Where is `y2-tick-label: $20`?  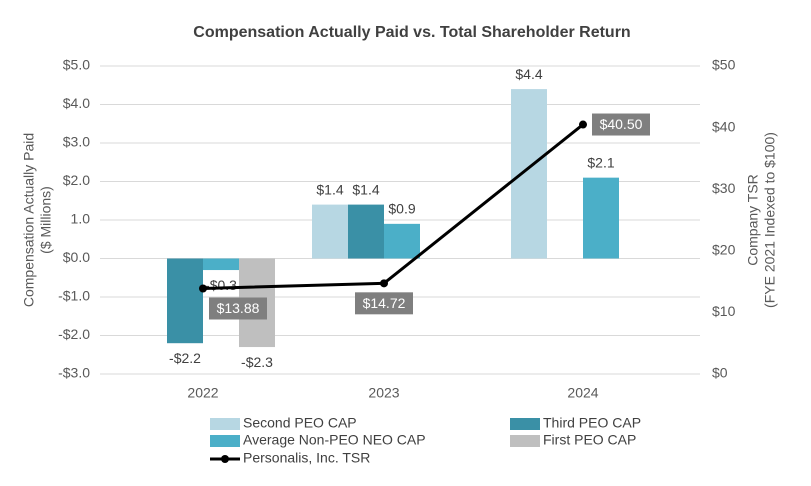 y2-tick-label: $20 is located at coordinates (724, 250).